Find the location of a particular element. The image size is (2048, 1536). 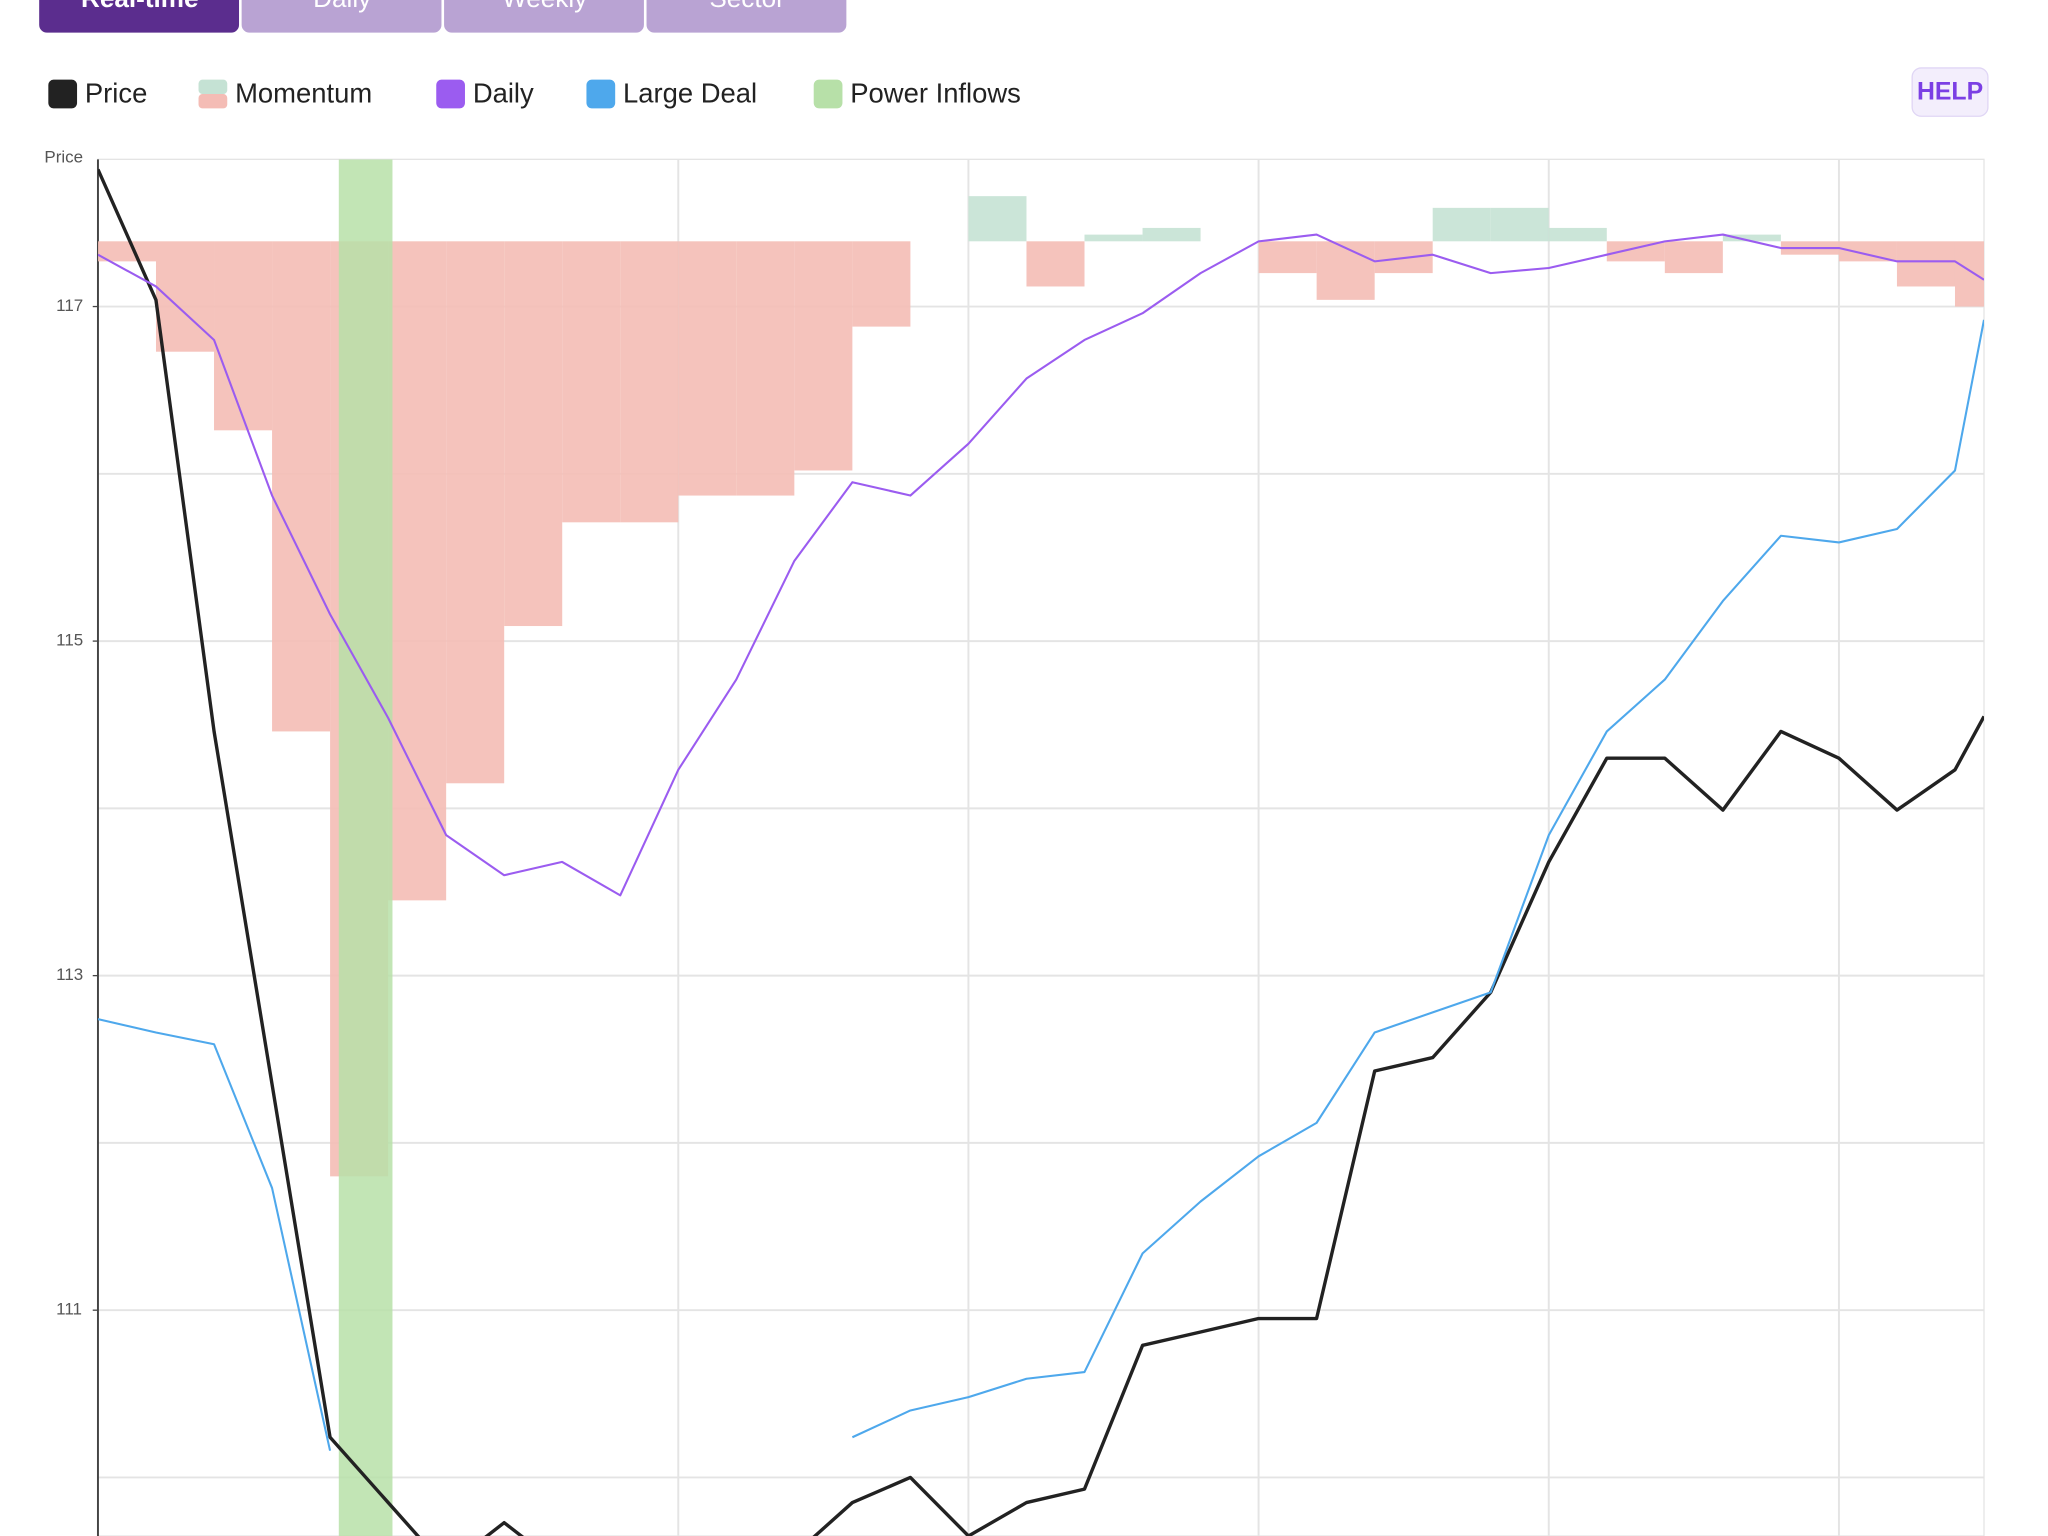

help-button-bg is located at coordinates (1950, 92).